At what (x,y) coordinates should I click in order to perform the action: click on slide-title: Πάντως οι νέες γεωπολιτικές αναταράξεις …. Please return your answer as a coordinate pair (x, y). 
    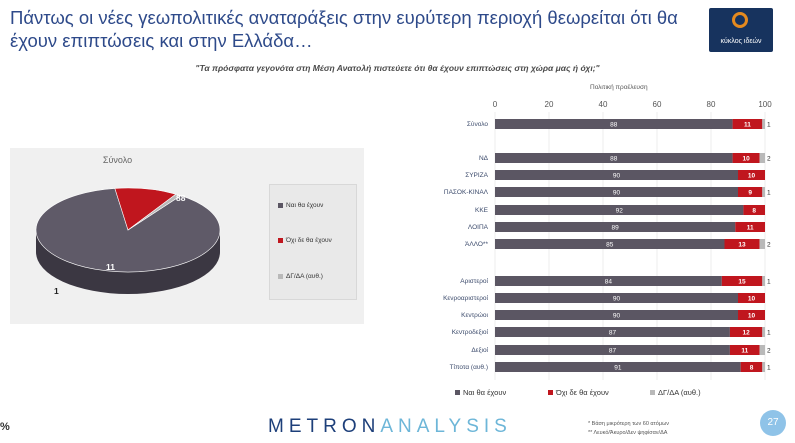
    Looking at the image, I should click on (344, 29).